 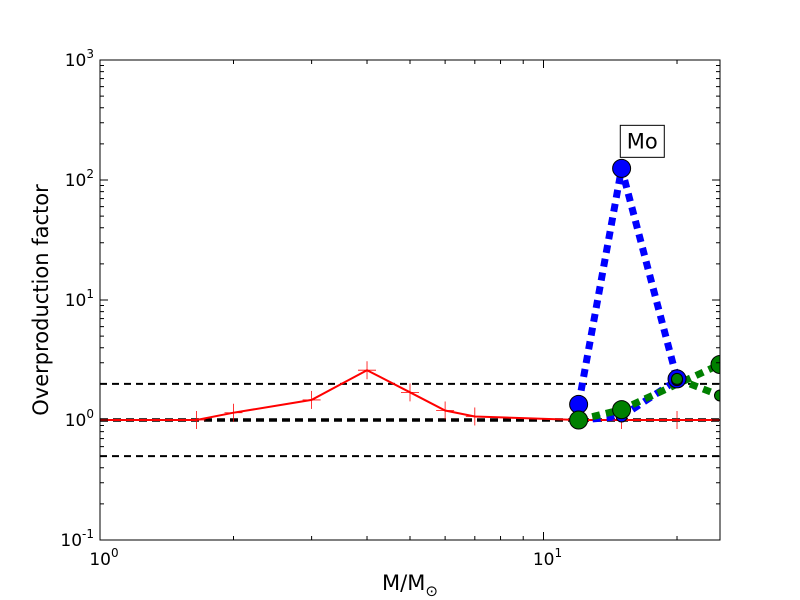 What do you see at coordinates (410, 585) in the screenshot?
I see `x-axis-label: M/M⊙` at bounding box center [410, 585].